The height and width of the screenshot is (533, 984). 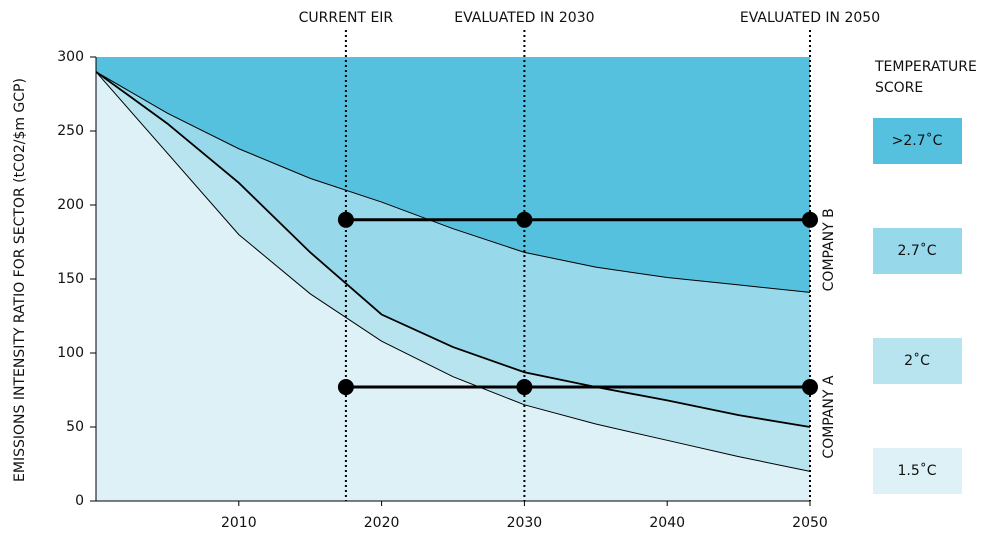 I want to click on company-label: COMPANY B, so click(x=829, y=249).